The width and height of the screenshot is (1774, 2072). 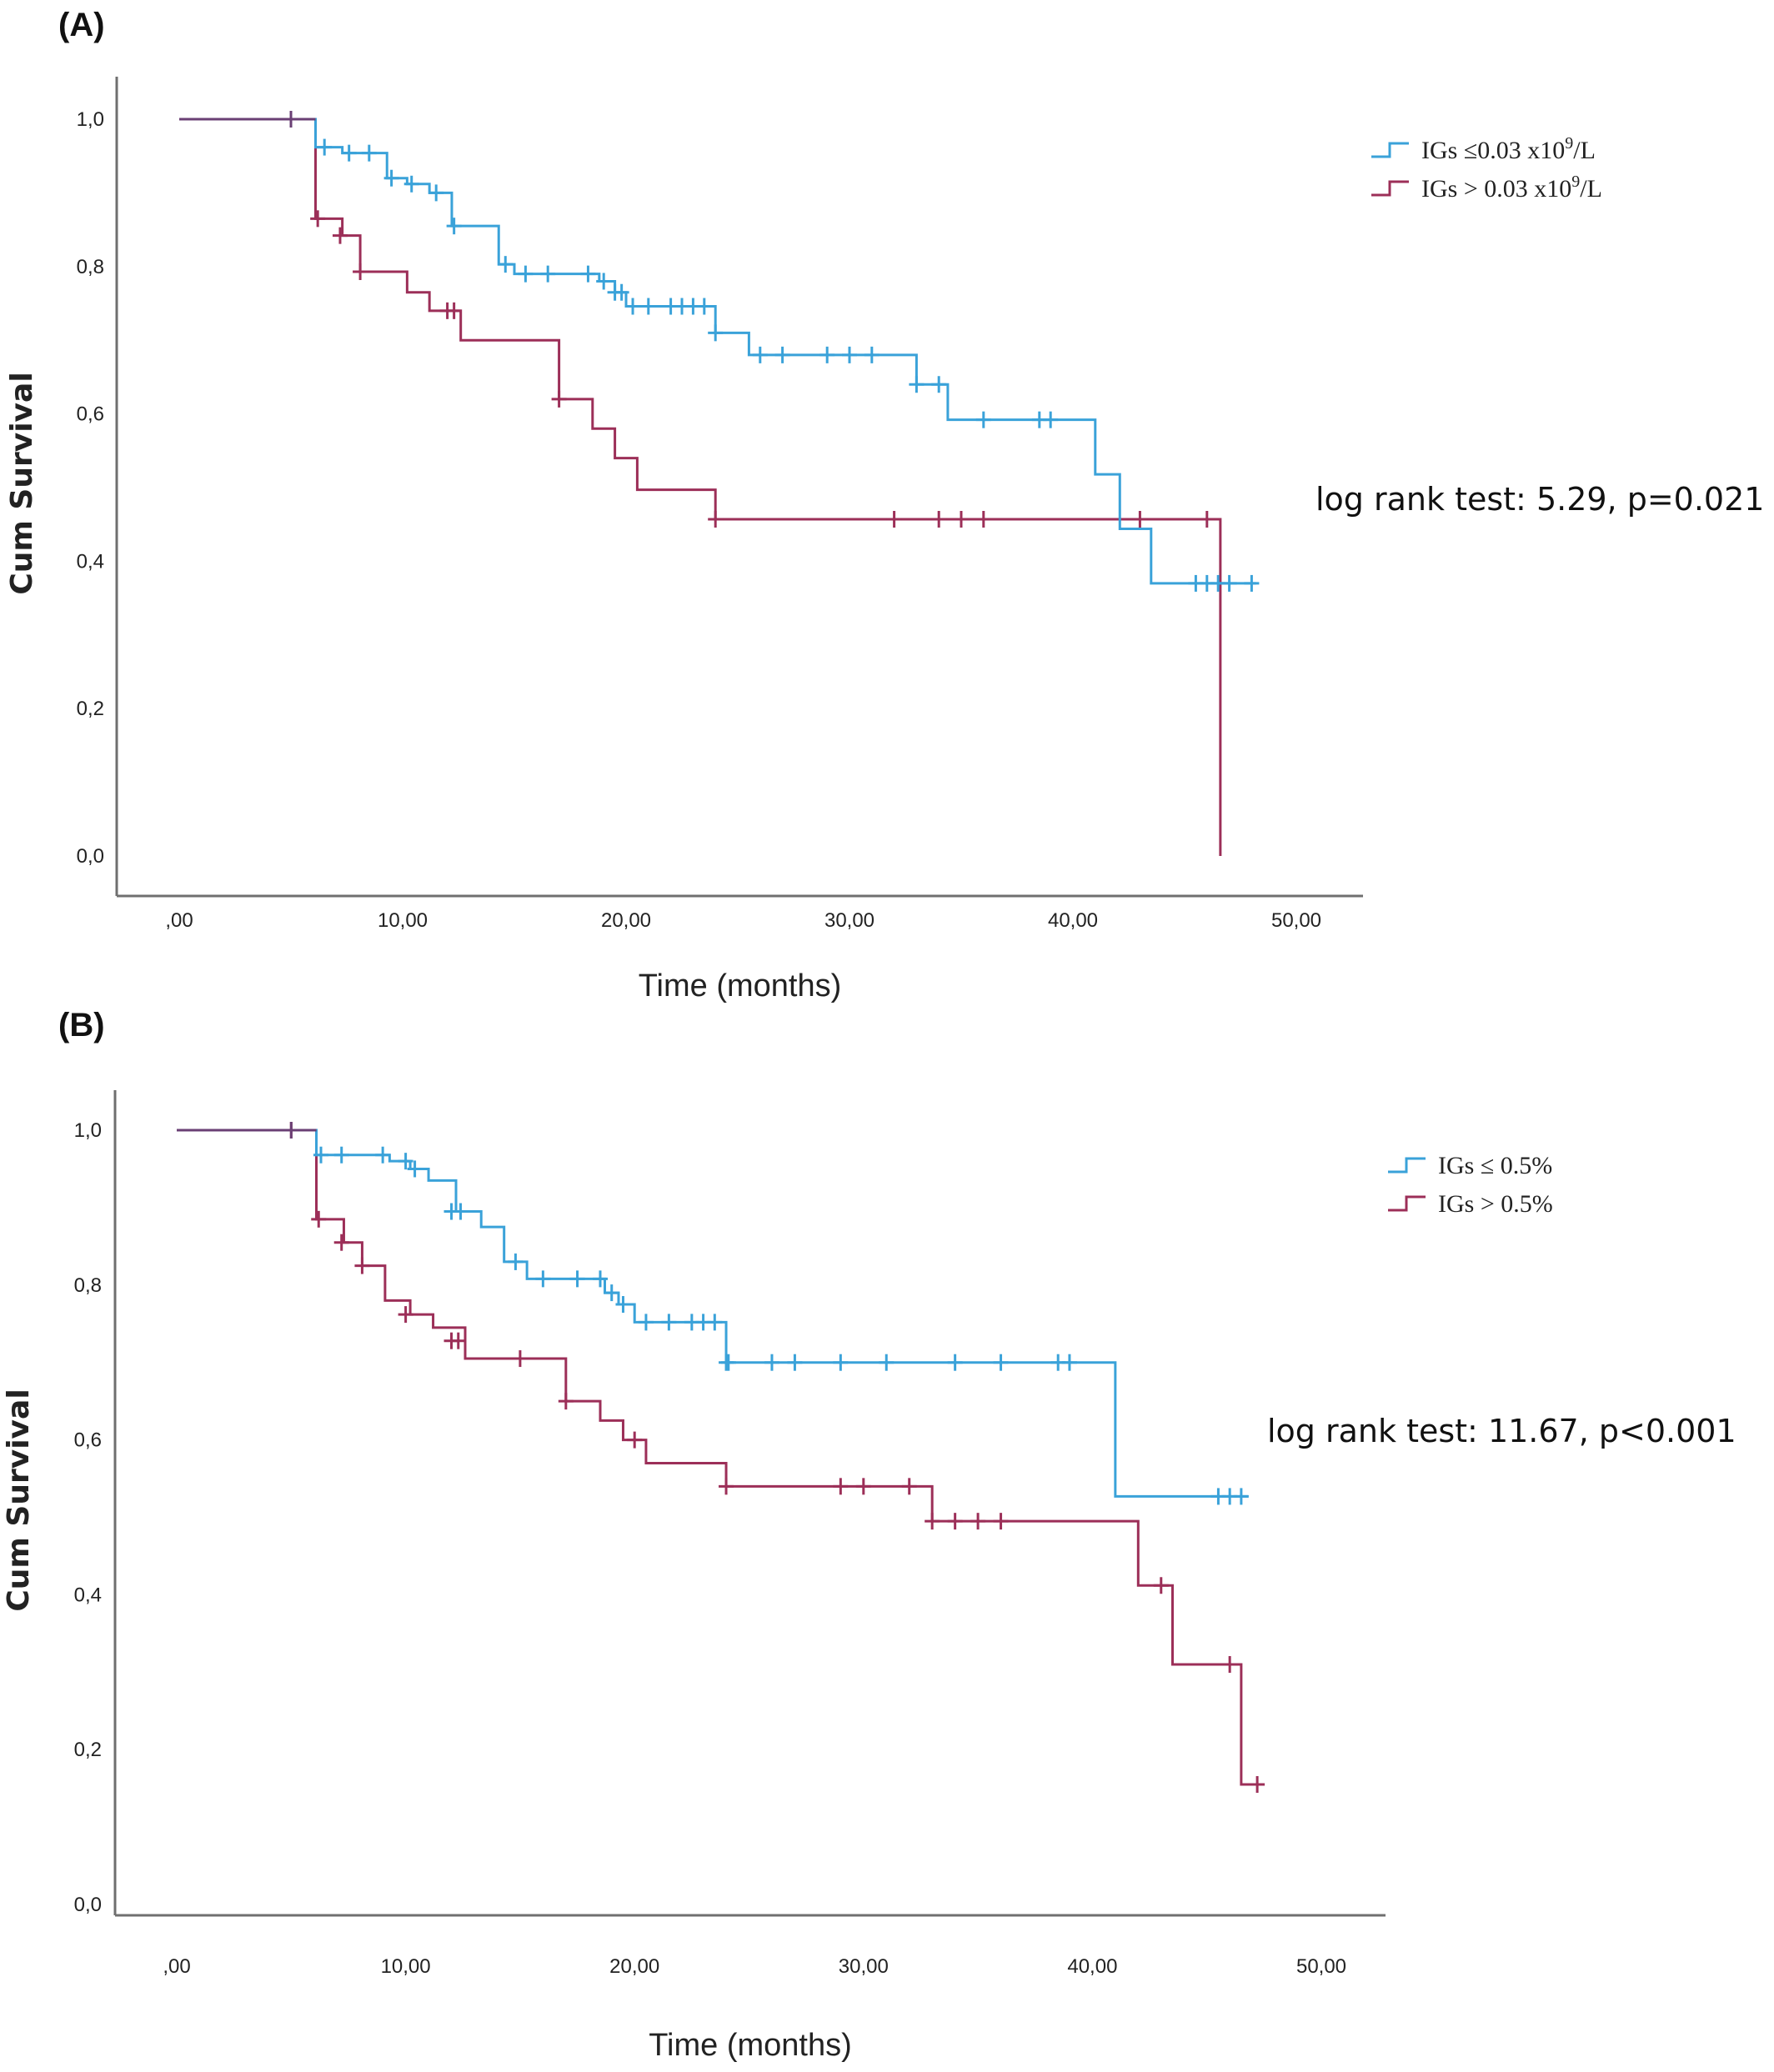 What do you see at coordinates (626, 920) in the screenshot?
I see `x-tick-label: 20,00` at bounding box center [626, 920].